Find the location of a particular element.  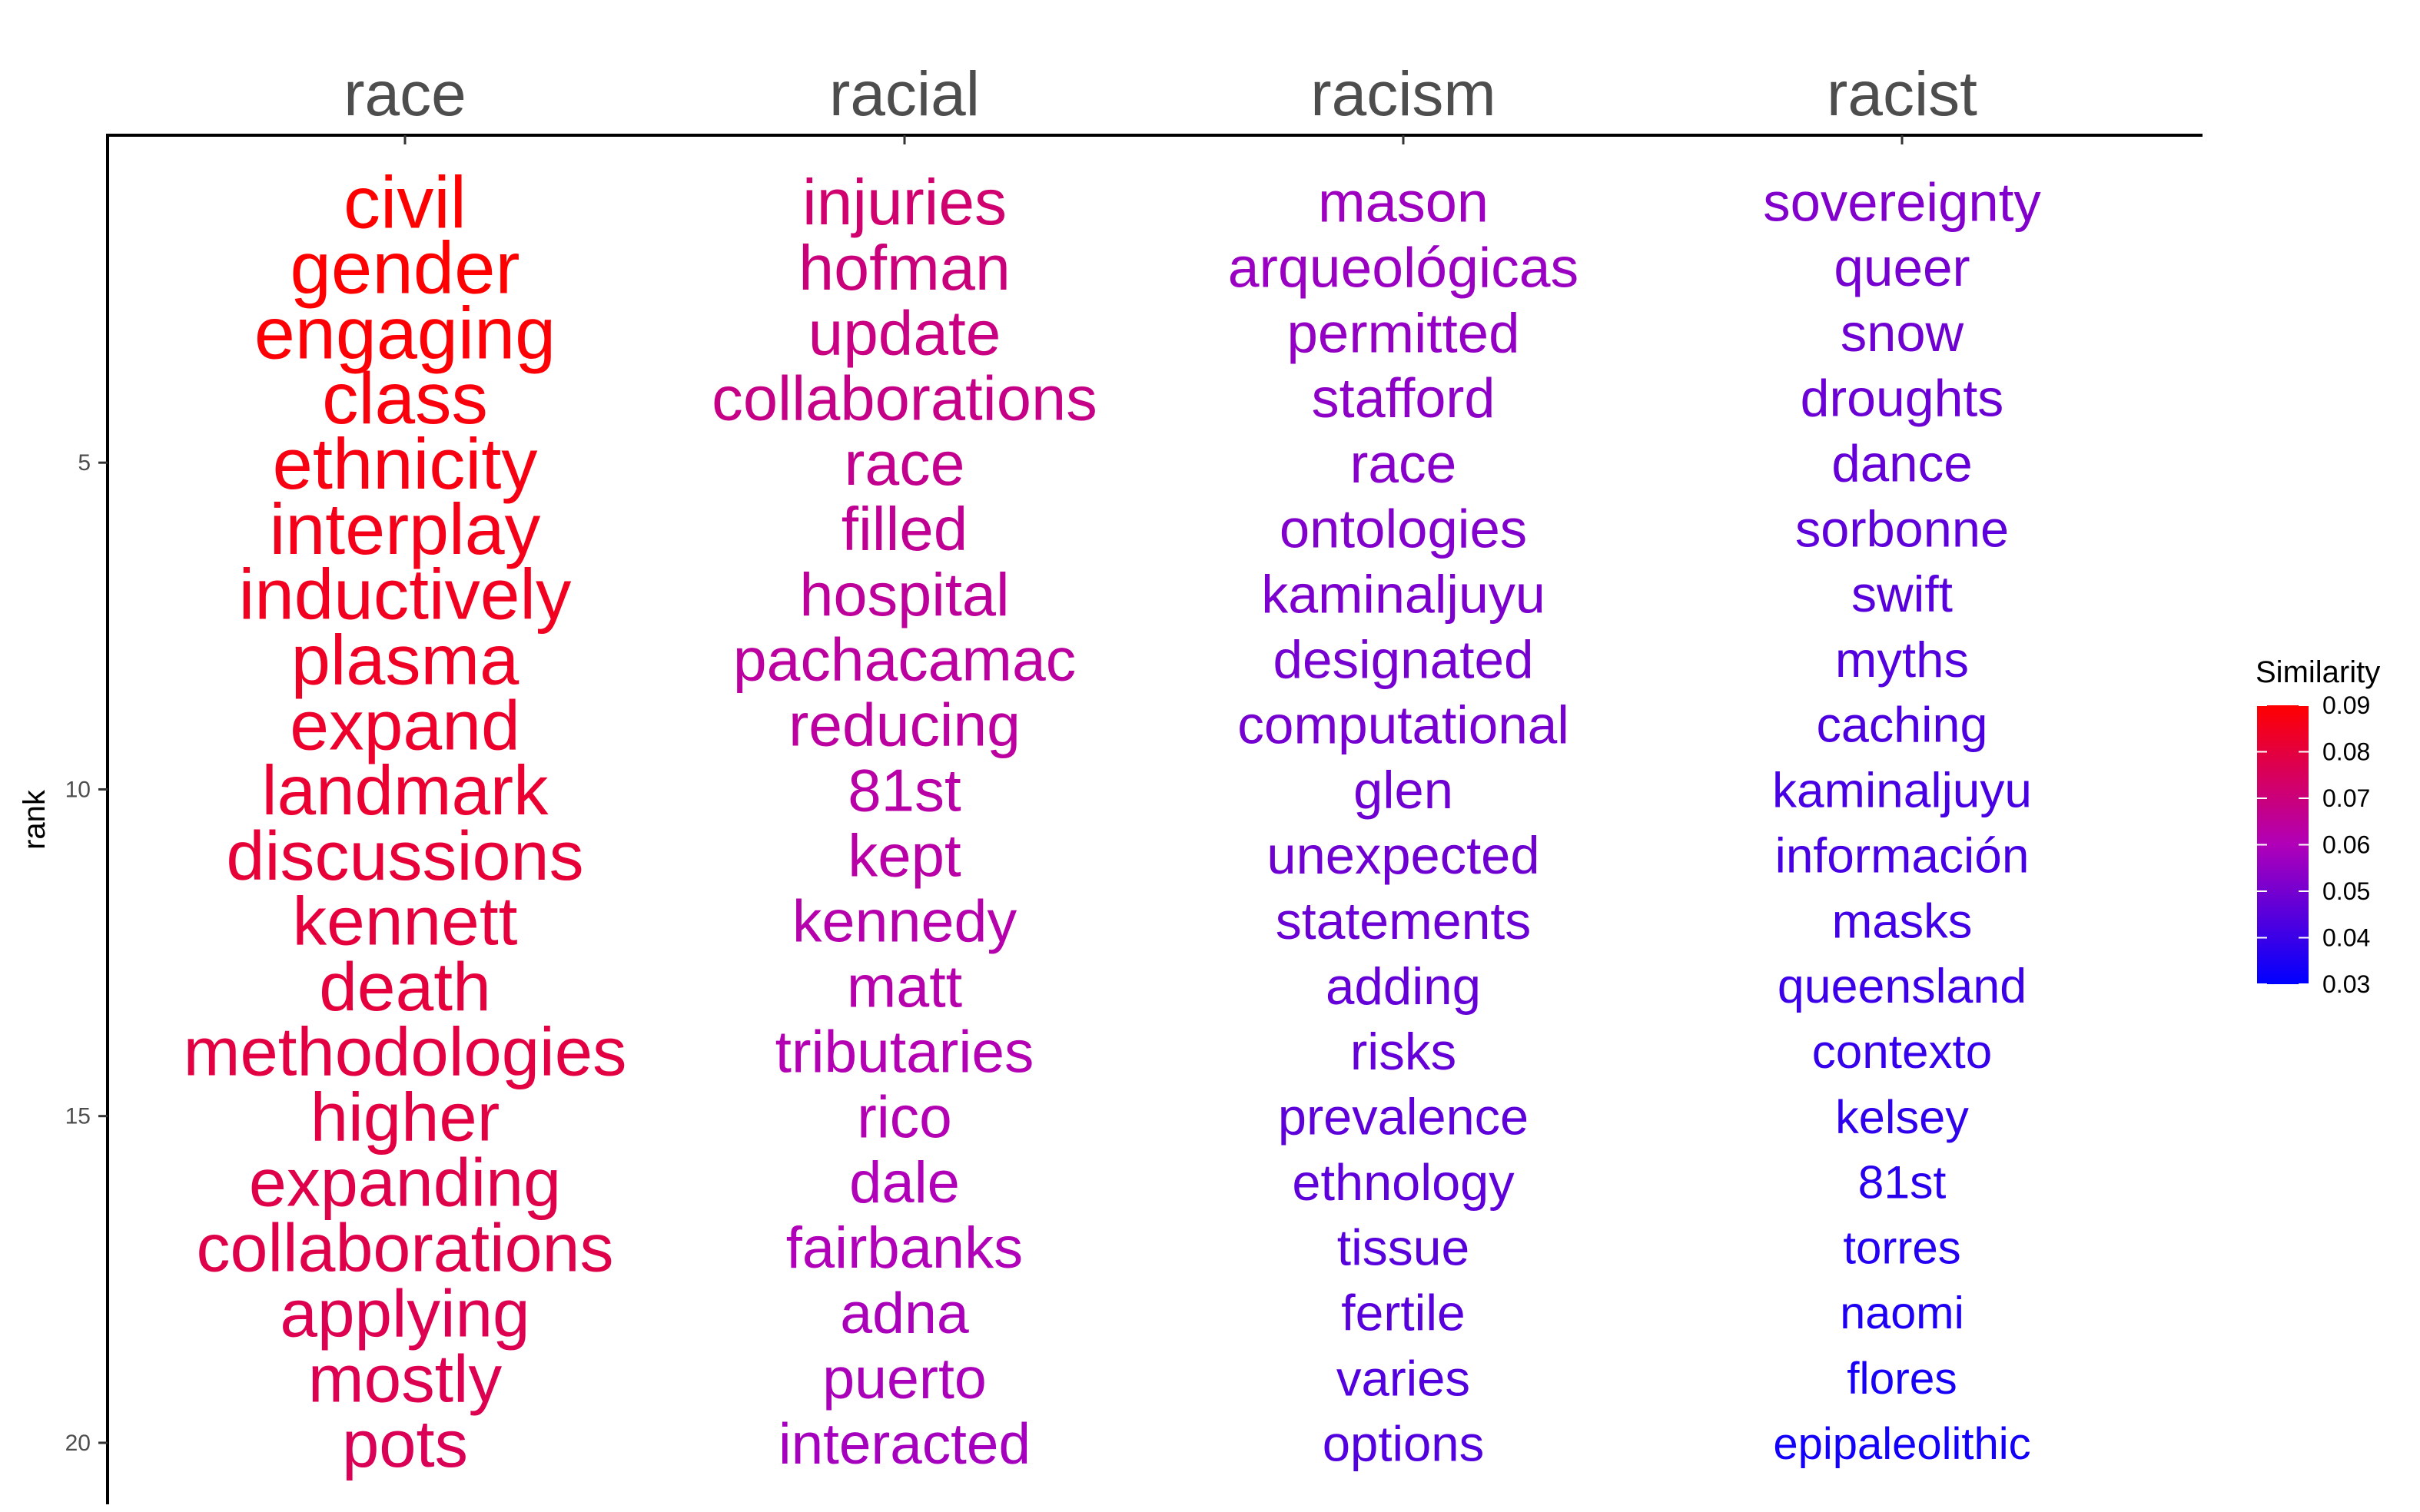

word-racial-rank-16: dale is located at coordinates (904, 1182).